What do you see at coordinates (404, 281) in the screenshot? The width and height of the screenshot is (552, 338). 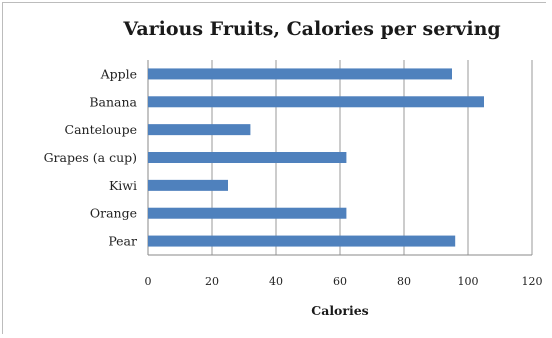 I see `x-tick-label: 80` at bounding box center [404, 281].